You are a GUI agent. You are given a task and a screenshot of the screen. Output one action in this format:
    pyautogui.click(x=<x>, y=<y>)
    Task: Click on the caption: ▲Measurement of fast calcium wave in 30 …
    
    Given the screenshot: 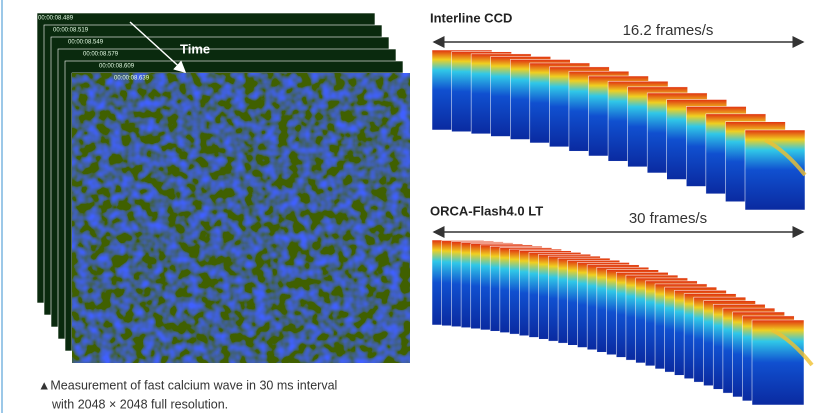 What is the action you would take?
    pyautogui.click(x=187, y=385)
    